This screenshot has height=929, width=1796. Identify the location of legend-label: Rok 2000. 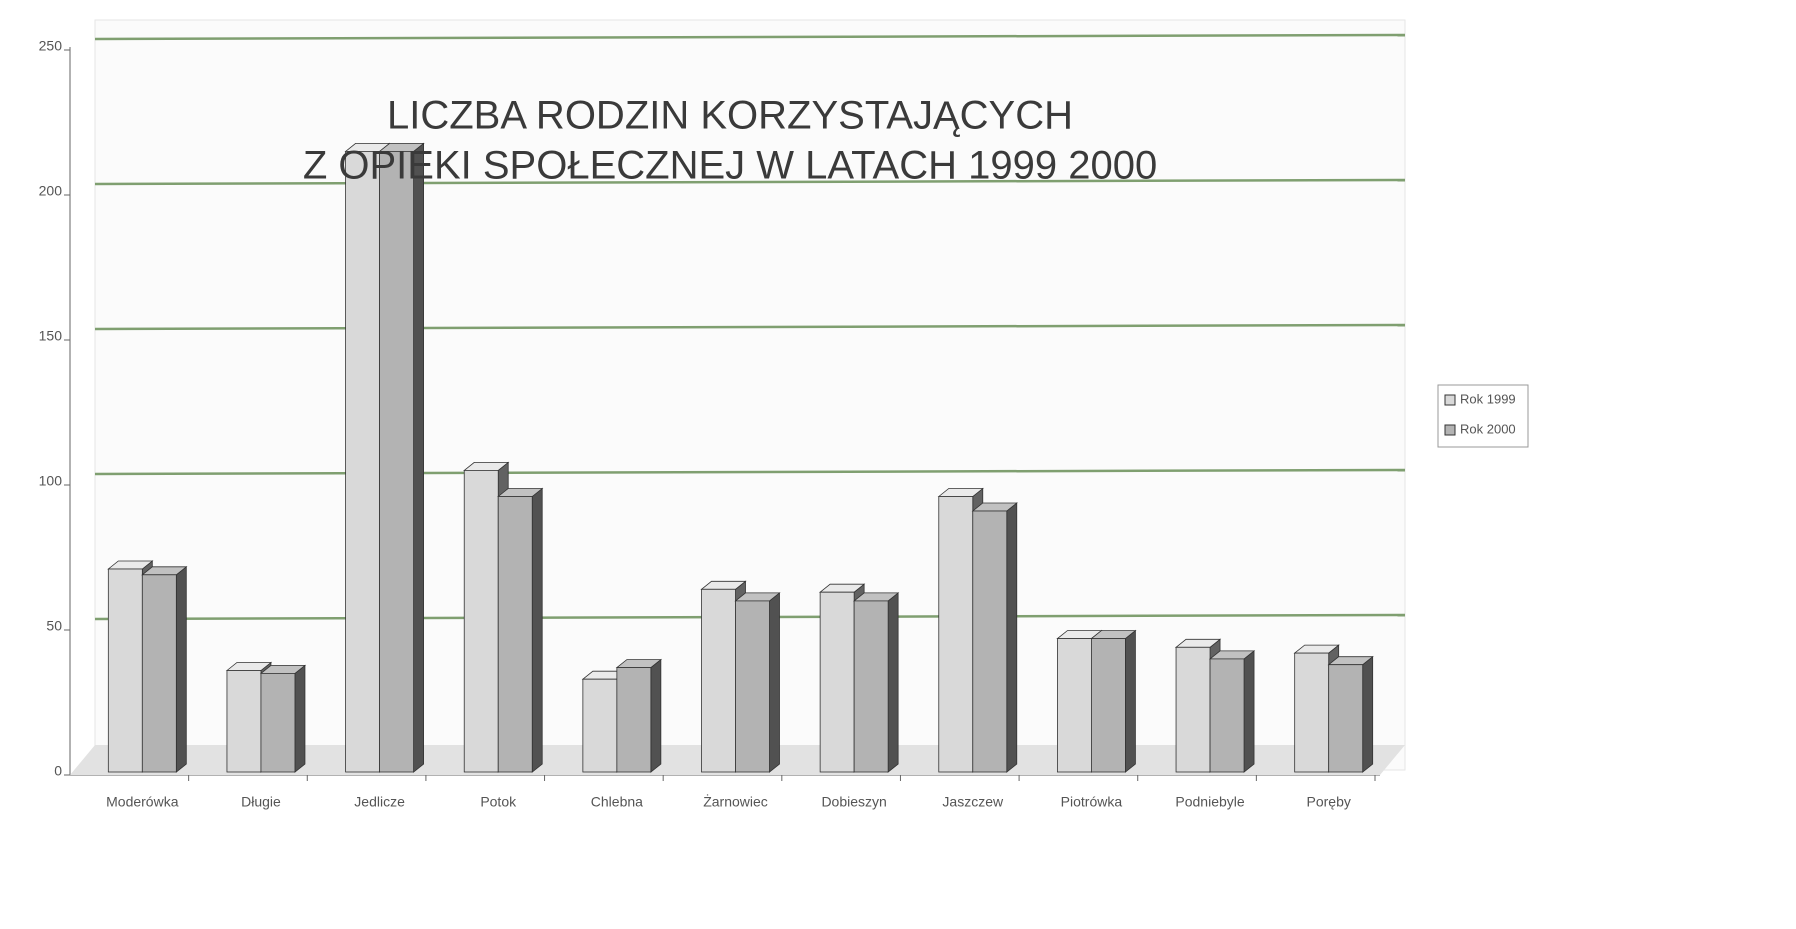
(1488, 428).